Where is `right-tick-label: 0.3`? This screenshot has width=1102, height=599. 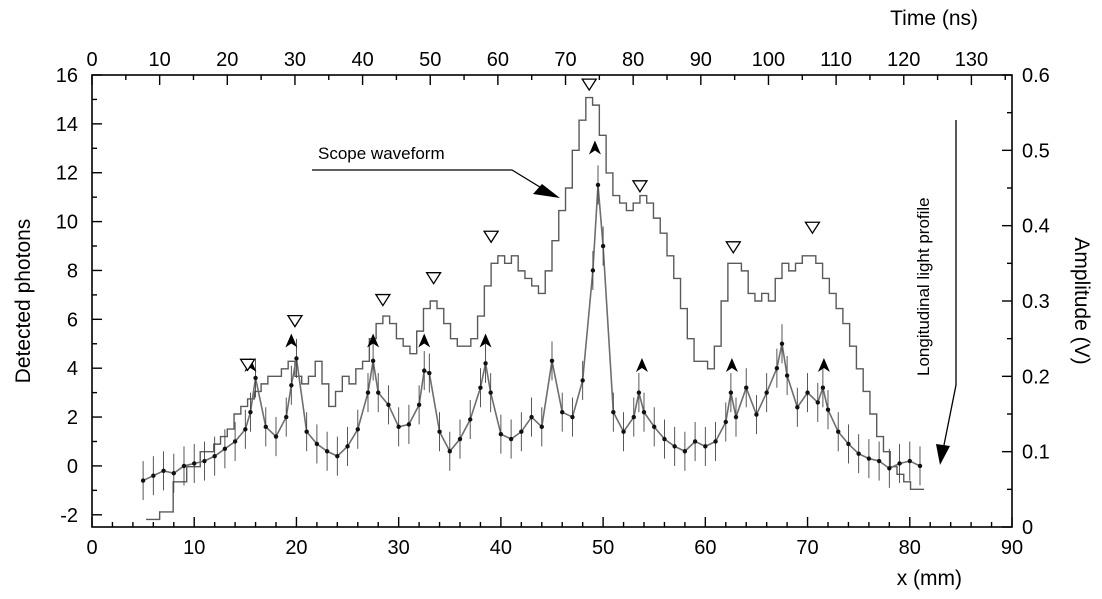
right-tick-label: 0.3 is located at coordinates (1036, 302).